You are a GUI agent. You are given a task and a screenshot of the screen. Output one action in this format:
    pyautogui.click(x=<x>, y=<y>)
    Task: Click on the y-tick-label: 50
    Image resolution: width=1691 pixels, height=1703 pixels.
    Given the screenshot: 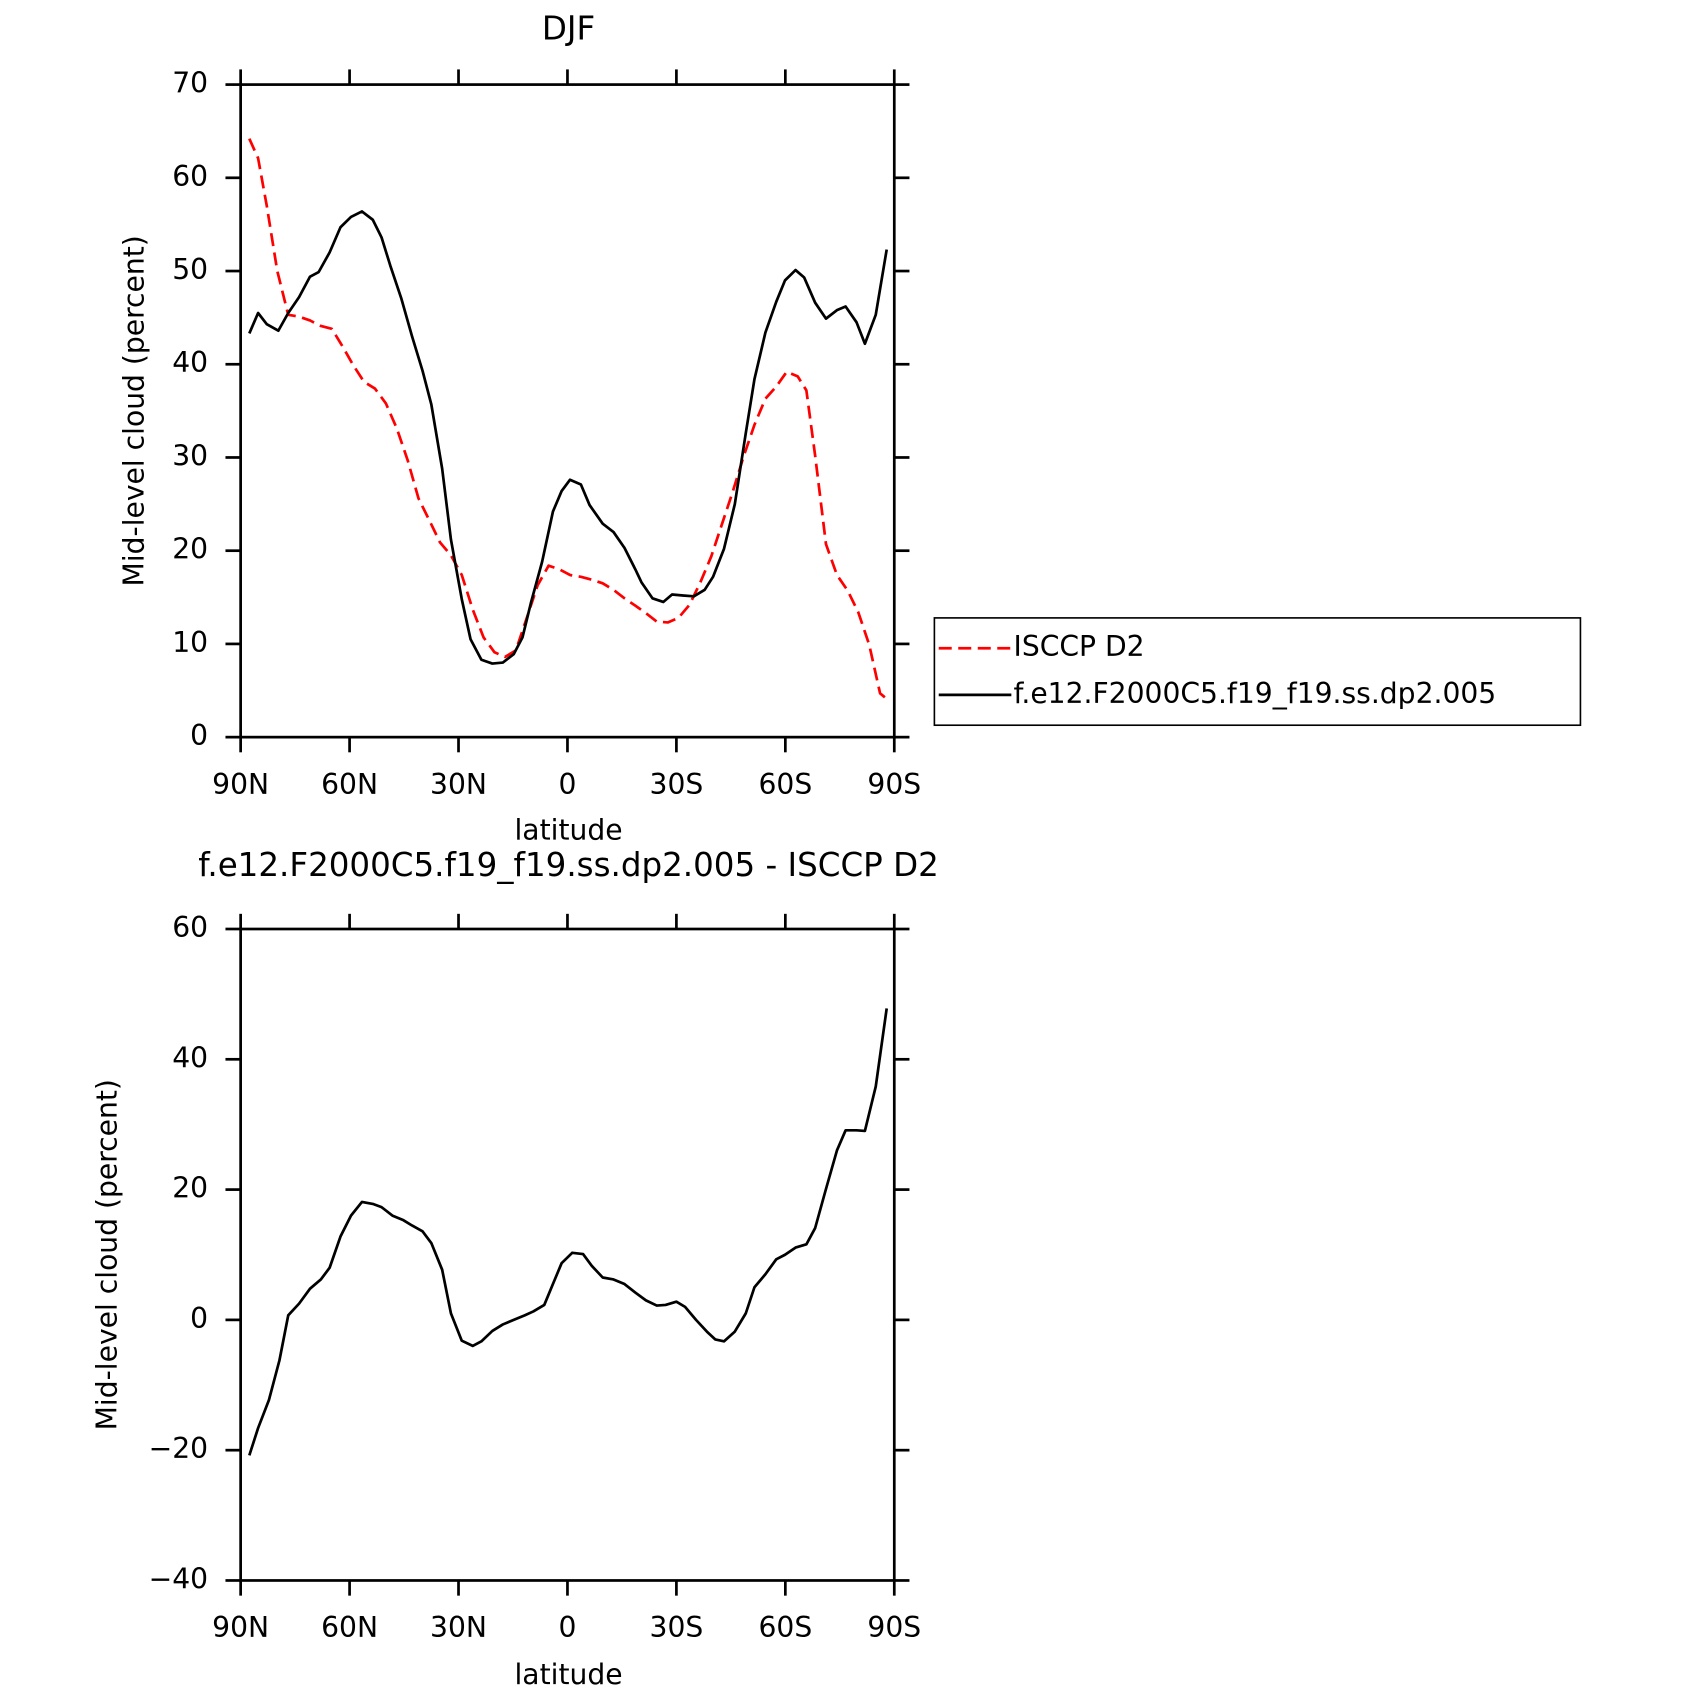 What is the action you would take?
    pyautogui.click(x=190, y=269)
    